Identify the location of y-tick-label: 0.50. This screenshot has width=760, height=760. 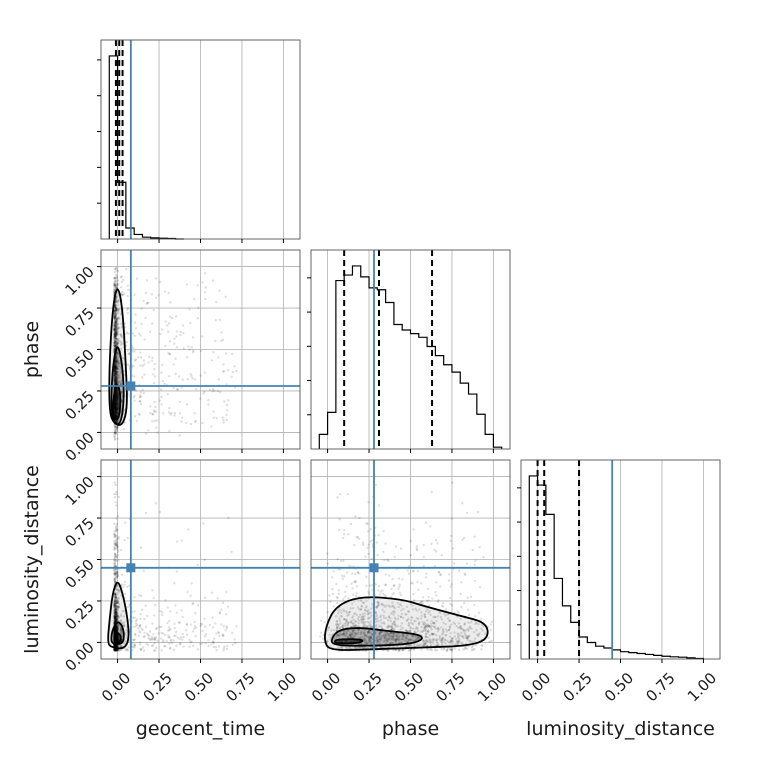
(79, 364).